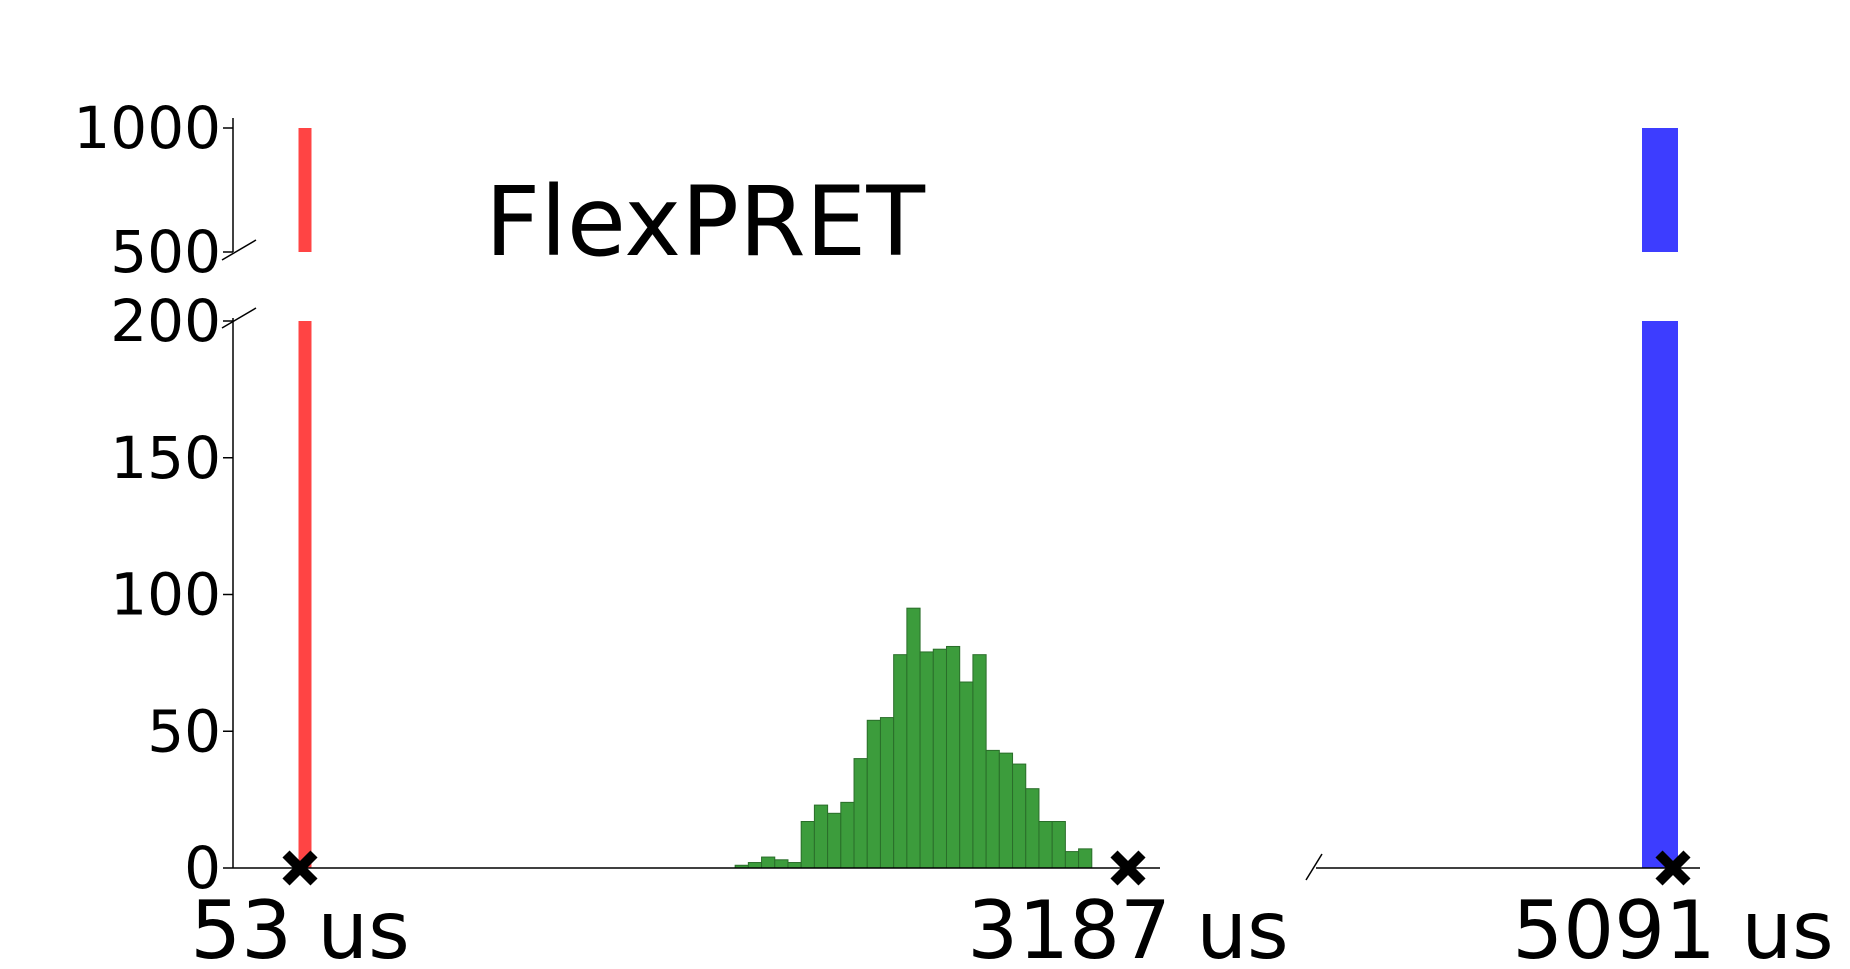 The width and height of the screenshot is (1850, 969). I want to click on bar-red-lower, so click(305, 594).